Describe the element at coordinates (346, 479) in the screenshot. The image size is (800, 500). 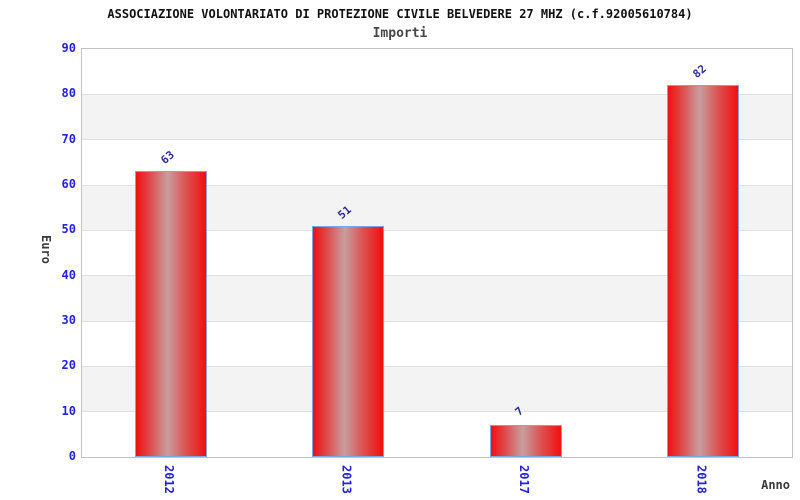
I see `x-tick-label: 2013` at that location.